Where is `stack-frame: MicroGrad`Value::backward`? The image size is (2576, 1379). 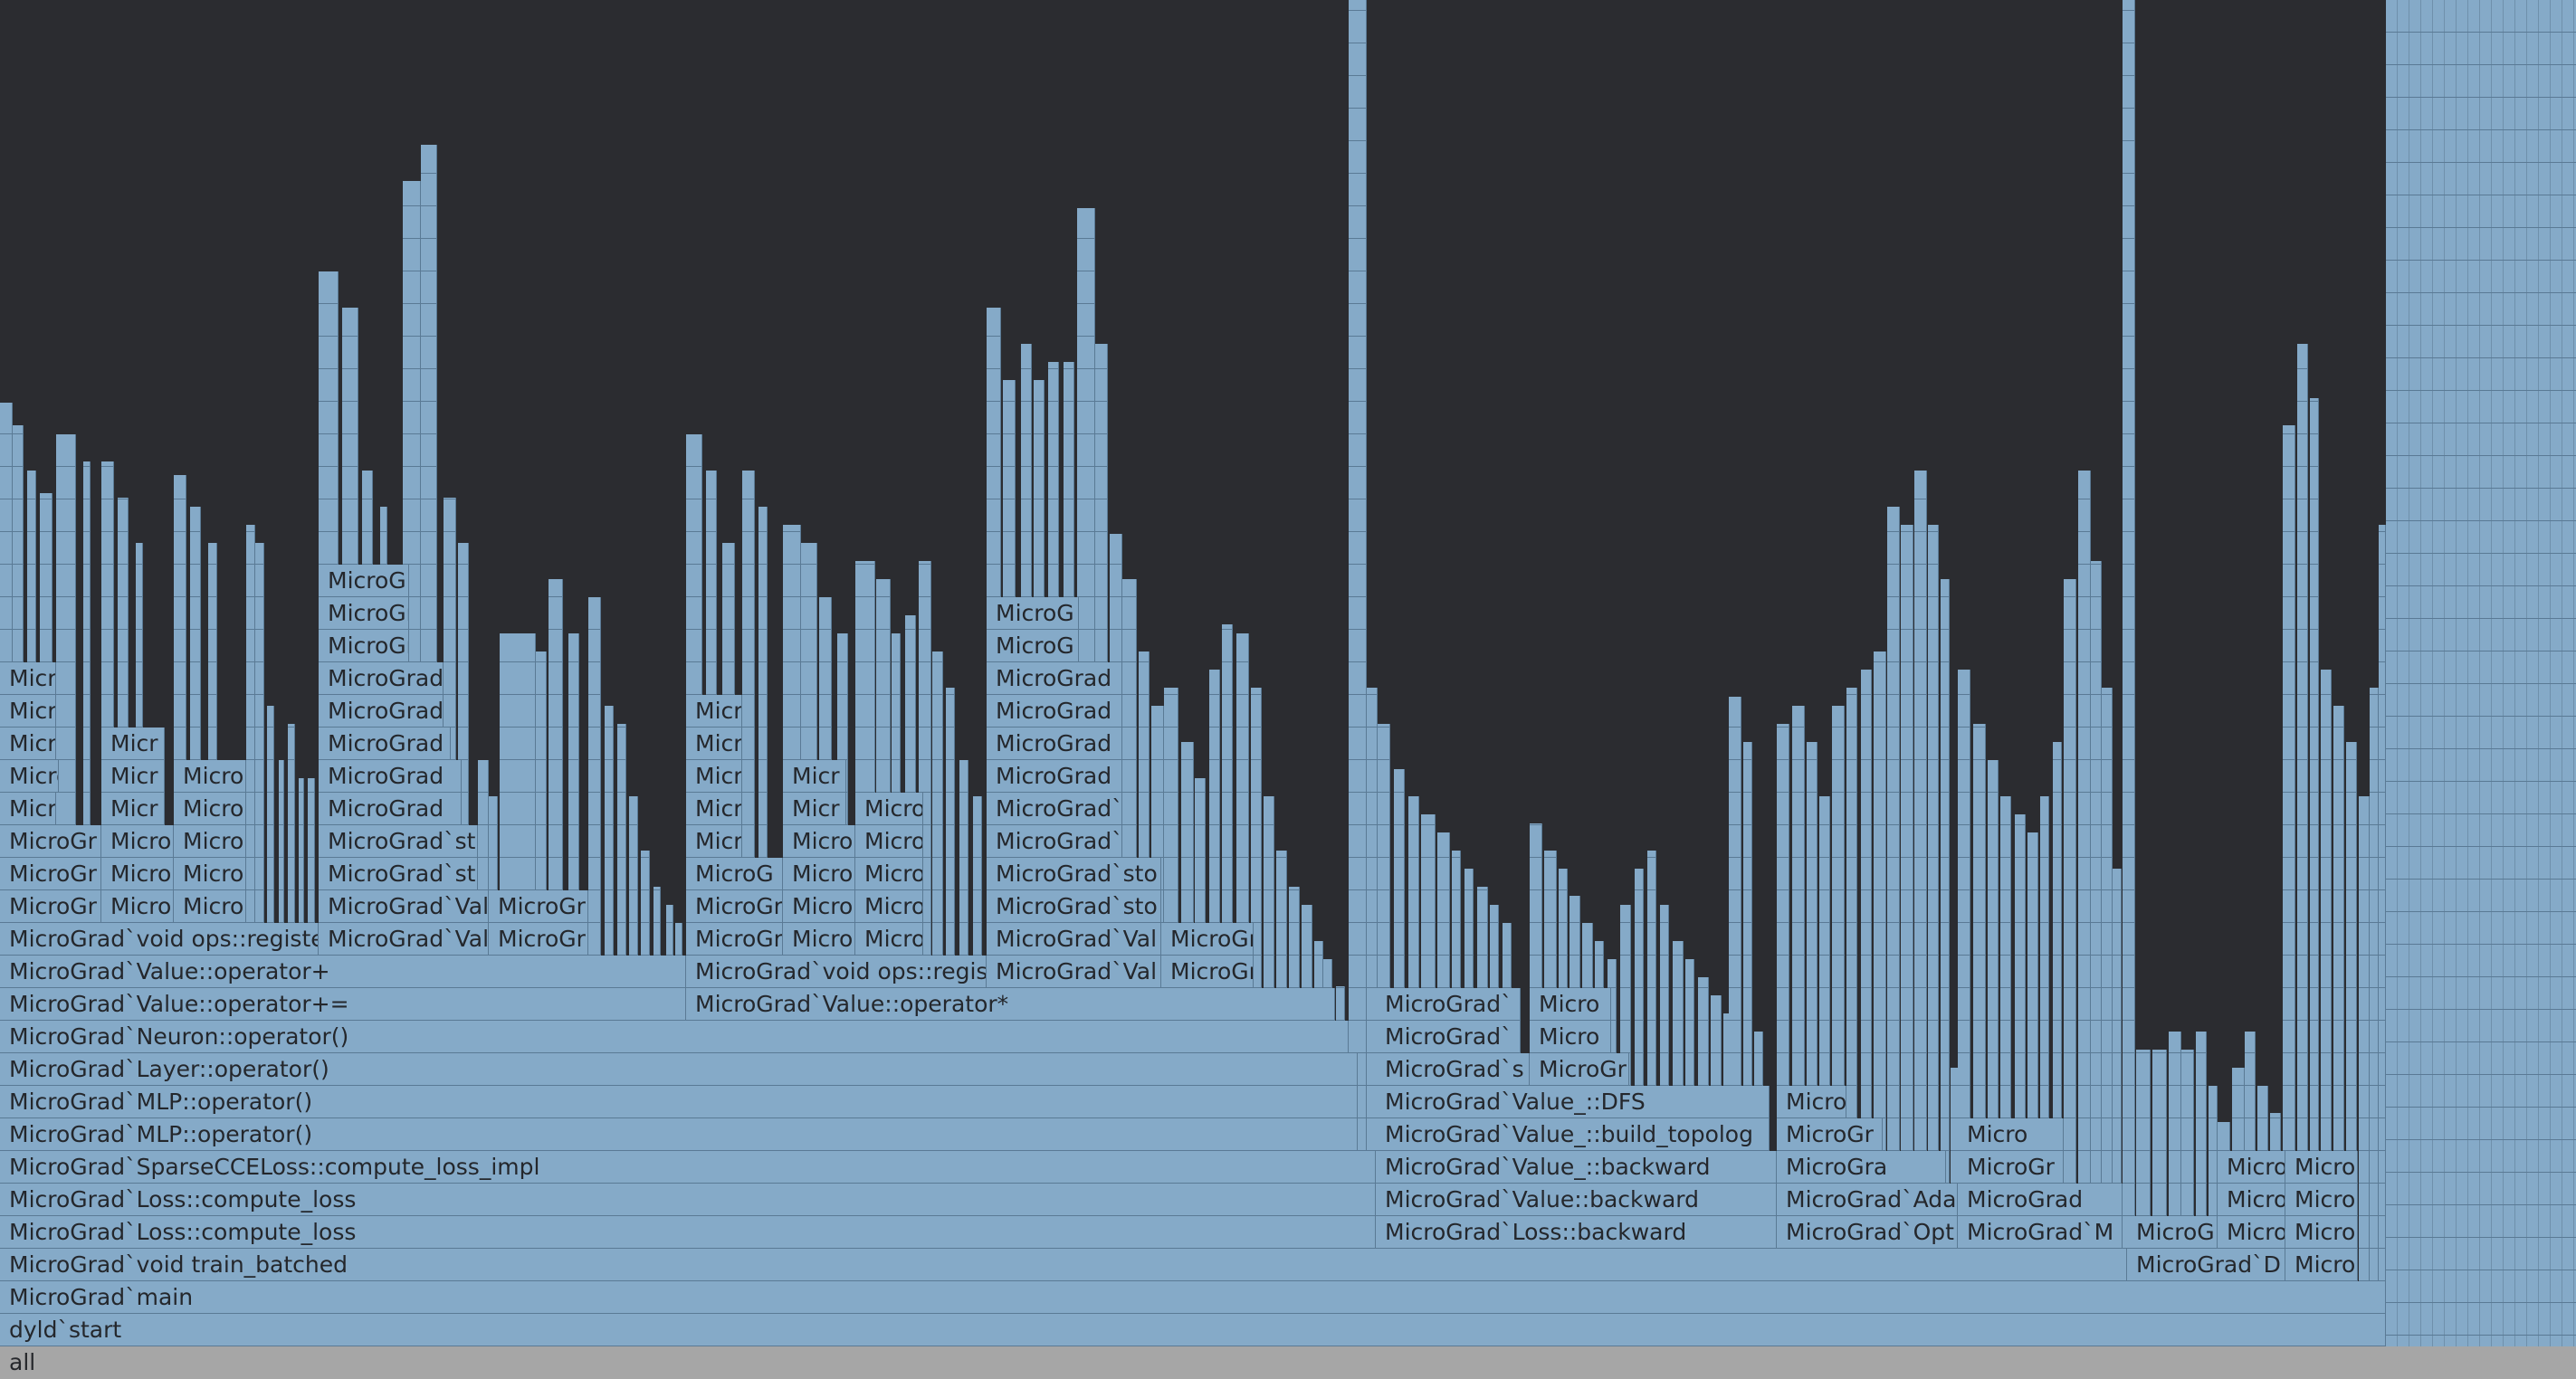
stack-frame: MicroGrad`Value::backward is located at coordinates (1577, 1200).